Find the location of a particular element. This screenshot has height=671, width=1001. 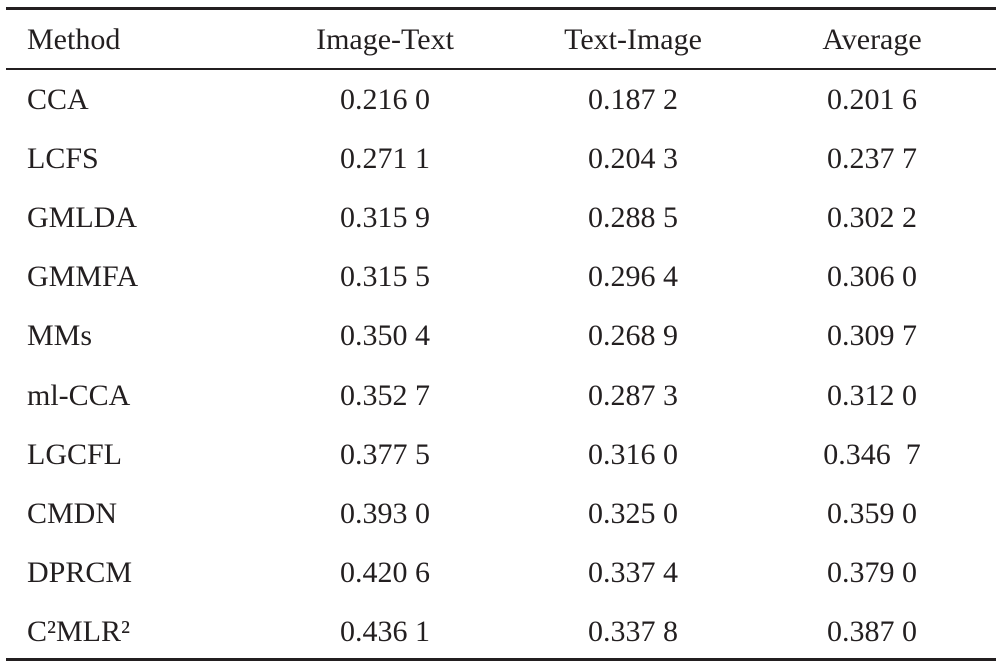

method-cell: MMs is located at coordinates (60, 336).